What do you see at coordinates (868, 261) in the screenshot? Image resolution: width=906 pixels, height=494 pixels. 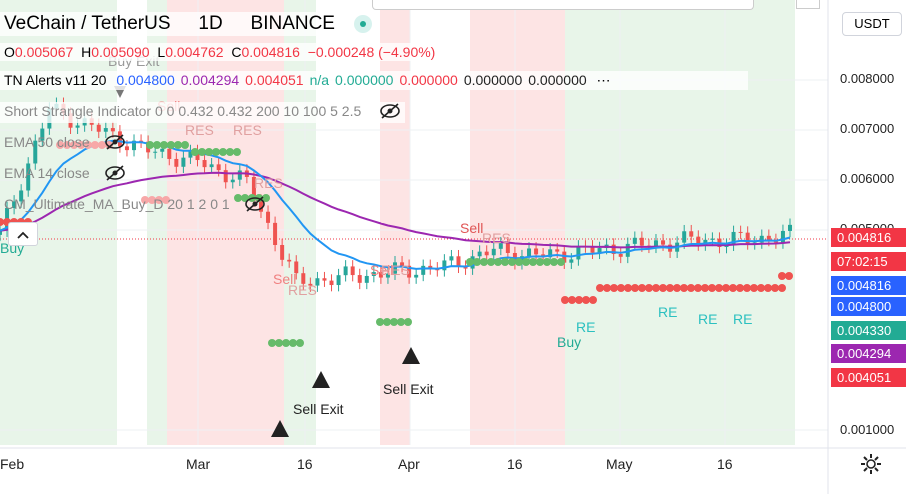 I see `price-tag: 07:02:15` at bounding box center [868, 261].